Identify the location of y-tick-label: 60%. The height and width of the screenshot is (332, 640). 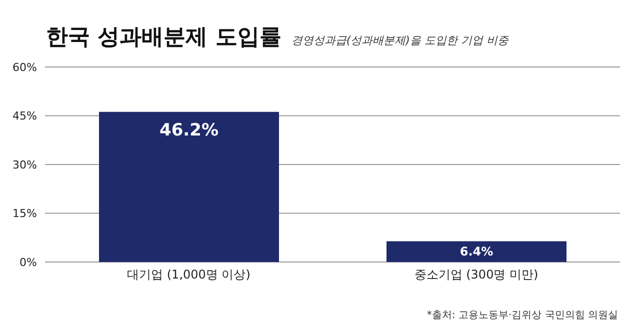
(24, 67).